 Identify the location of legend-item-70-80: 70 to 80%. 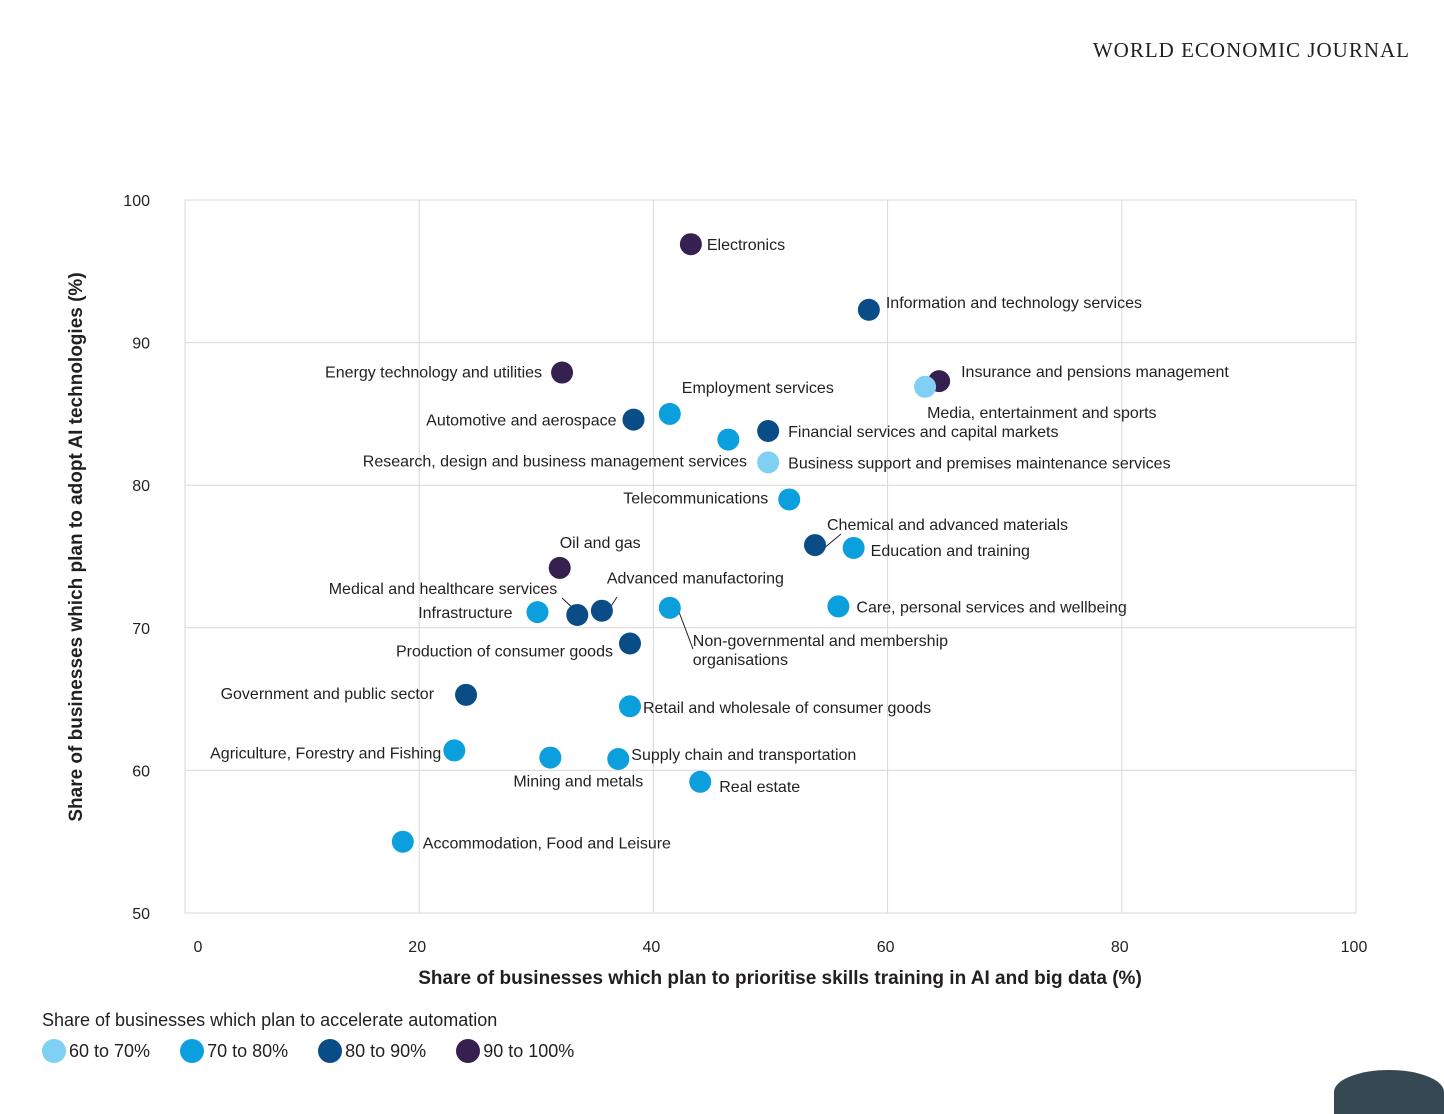
(234, 1051).